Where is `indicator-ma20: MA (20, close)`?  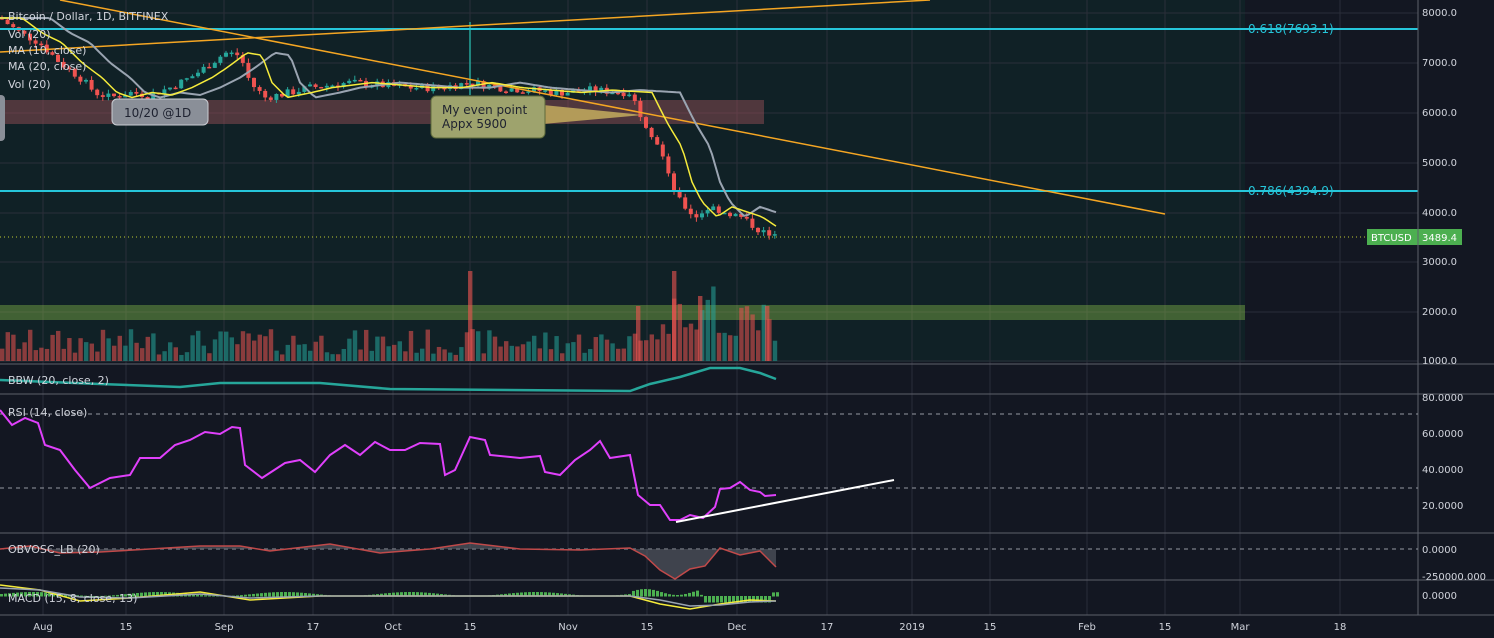 indicator-ma20: MA (20, close) is located at coordinates (47, 66).